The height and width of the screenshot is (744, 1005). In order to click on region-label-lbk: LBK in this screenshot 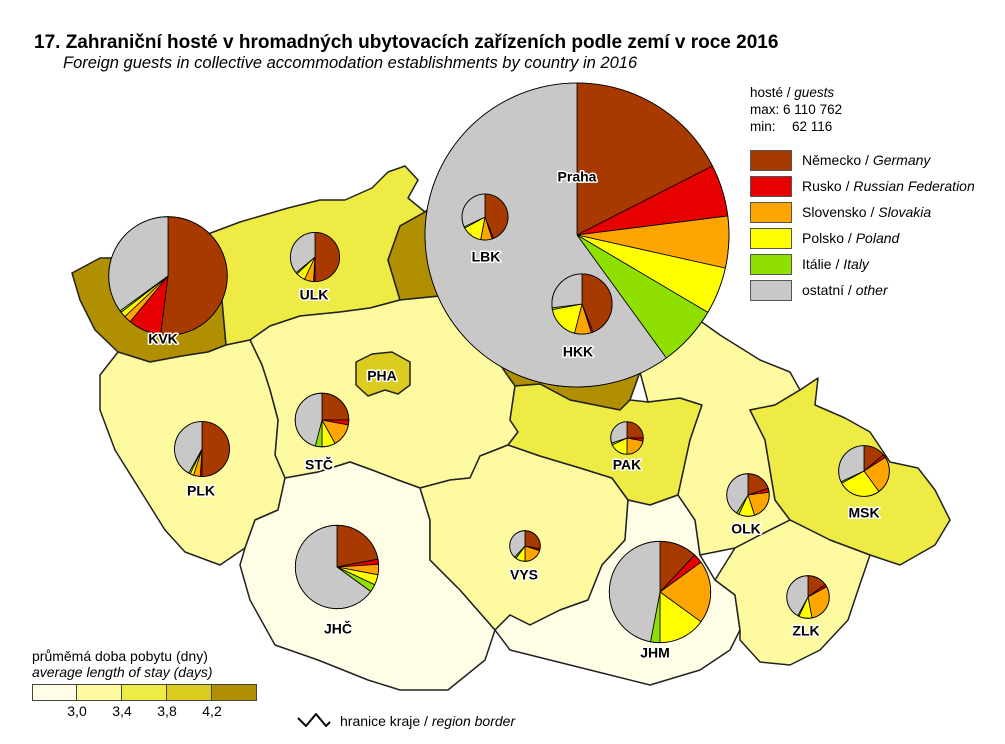, I will do `click(486, 257)`.